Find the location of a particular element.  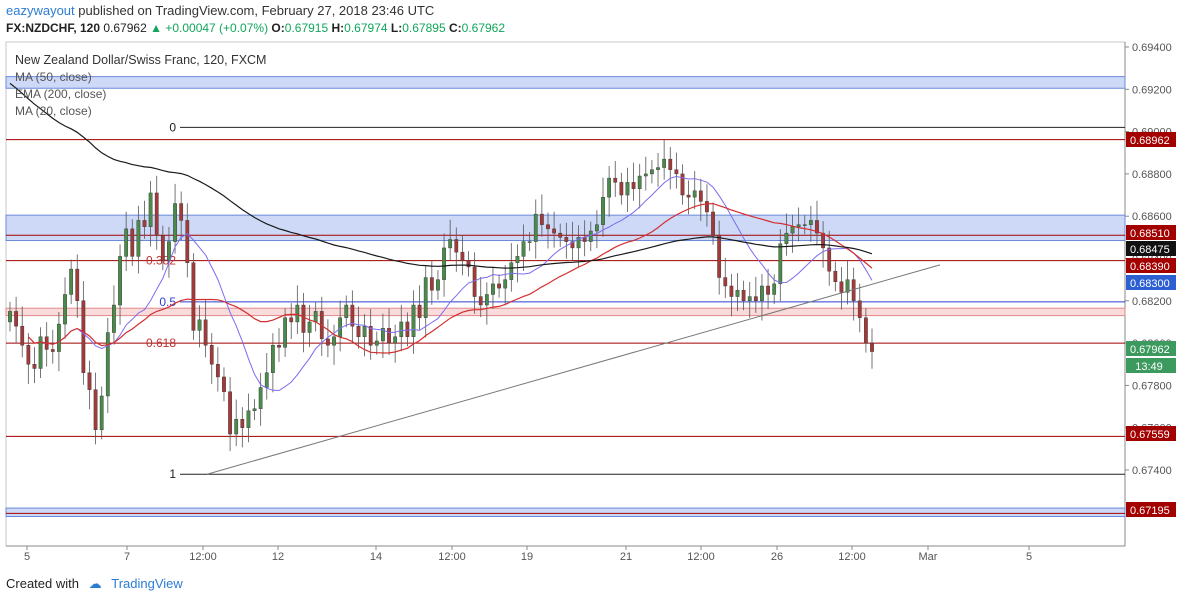

zone-red is located at coordinates (565, 312).